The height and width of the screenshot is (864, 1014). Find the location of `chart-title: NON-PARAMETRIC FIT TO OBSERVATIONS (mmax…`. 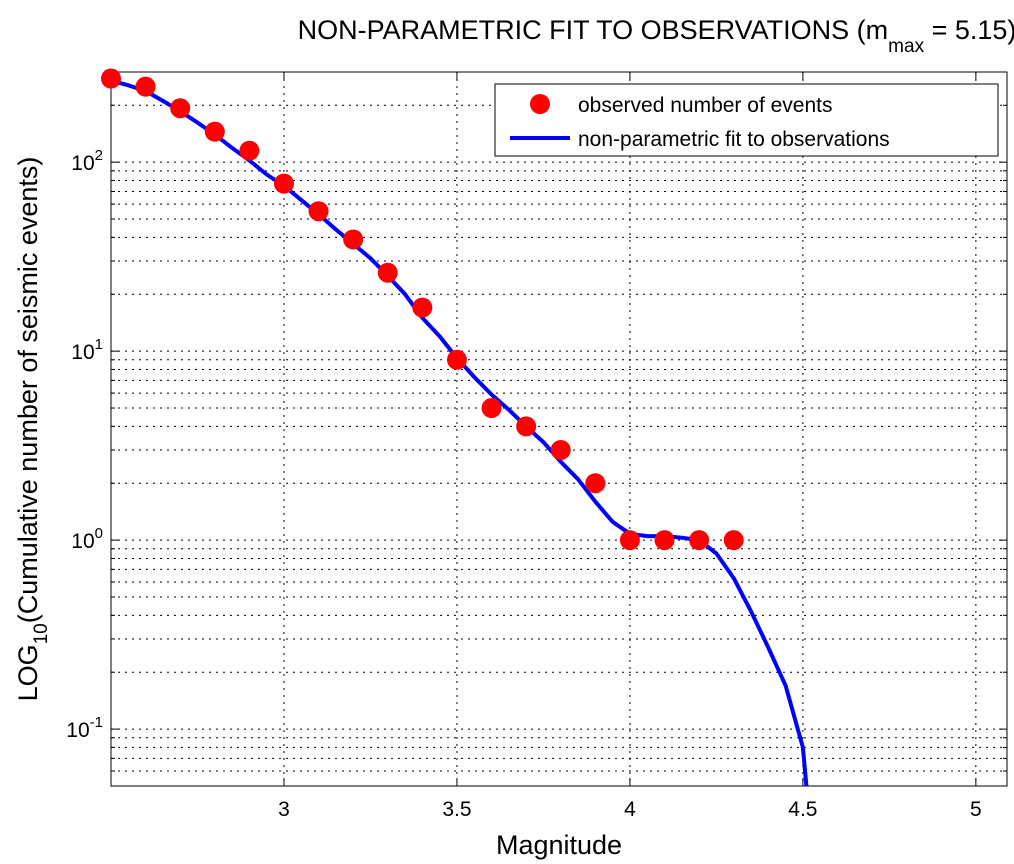

chart-title: NON-PARAMETRIC FIT TO OBSERVATIONS (mmax… is located at coordinates (656, 36).